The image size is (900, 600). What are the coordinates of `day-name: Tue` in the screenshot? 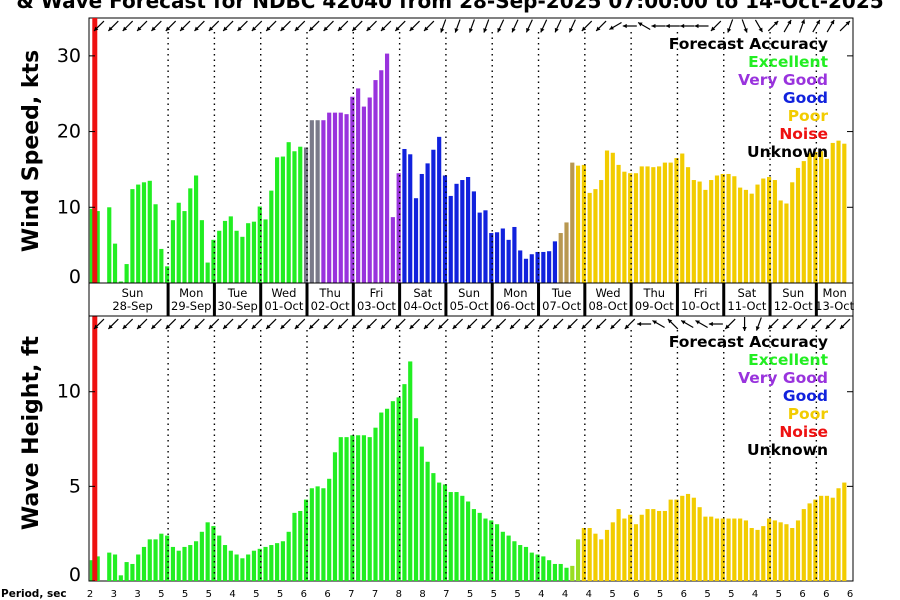 It's located at (561, 293).